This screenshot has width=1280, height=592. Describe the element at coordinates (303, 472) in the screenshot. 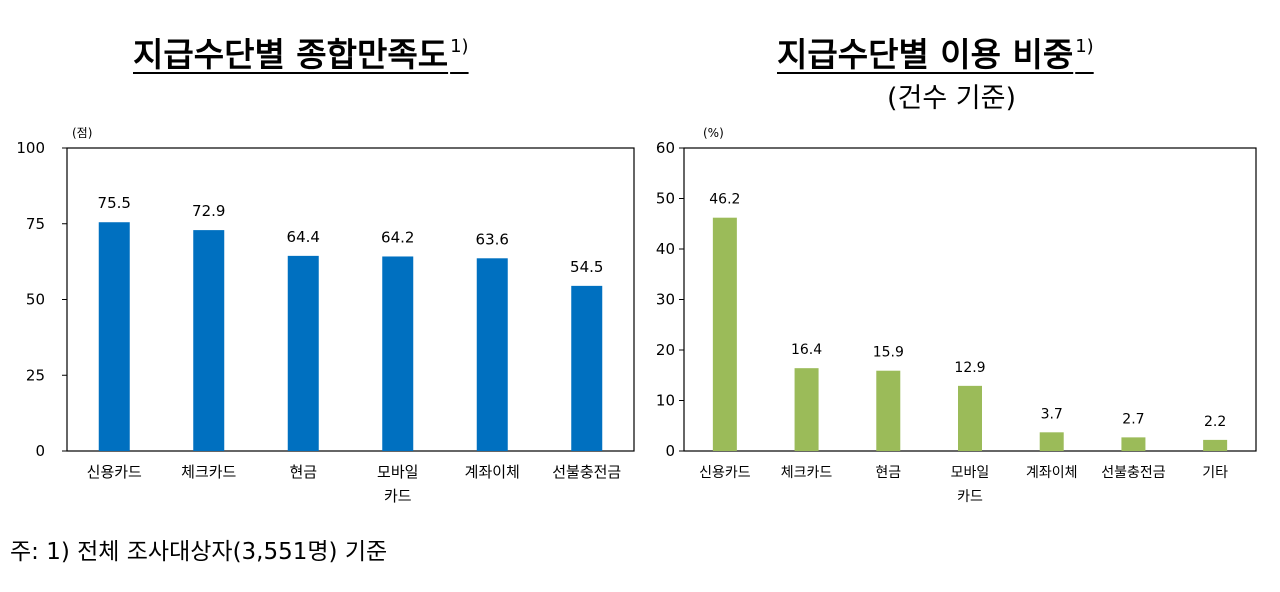

I see `chart1-category-label: 현금` at that location.